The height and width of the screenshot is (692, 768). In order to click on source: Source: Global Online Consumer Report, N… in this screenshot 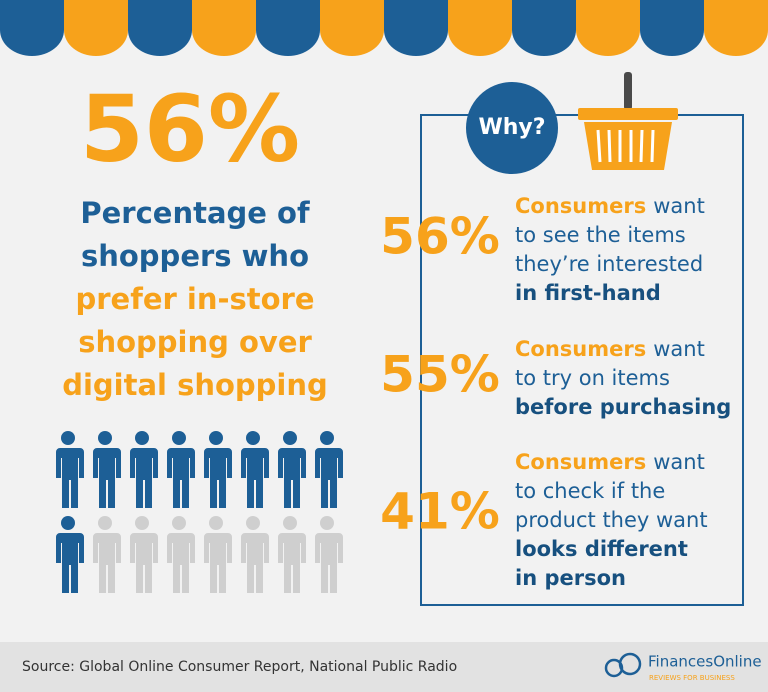, I will do `click(239, 667)`.